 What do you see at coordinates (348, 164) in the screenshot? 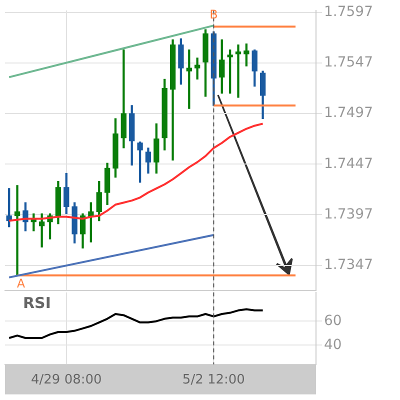
I see `y-tick-label: 1.7447` at bounding box center [348, 164].